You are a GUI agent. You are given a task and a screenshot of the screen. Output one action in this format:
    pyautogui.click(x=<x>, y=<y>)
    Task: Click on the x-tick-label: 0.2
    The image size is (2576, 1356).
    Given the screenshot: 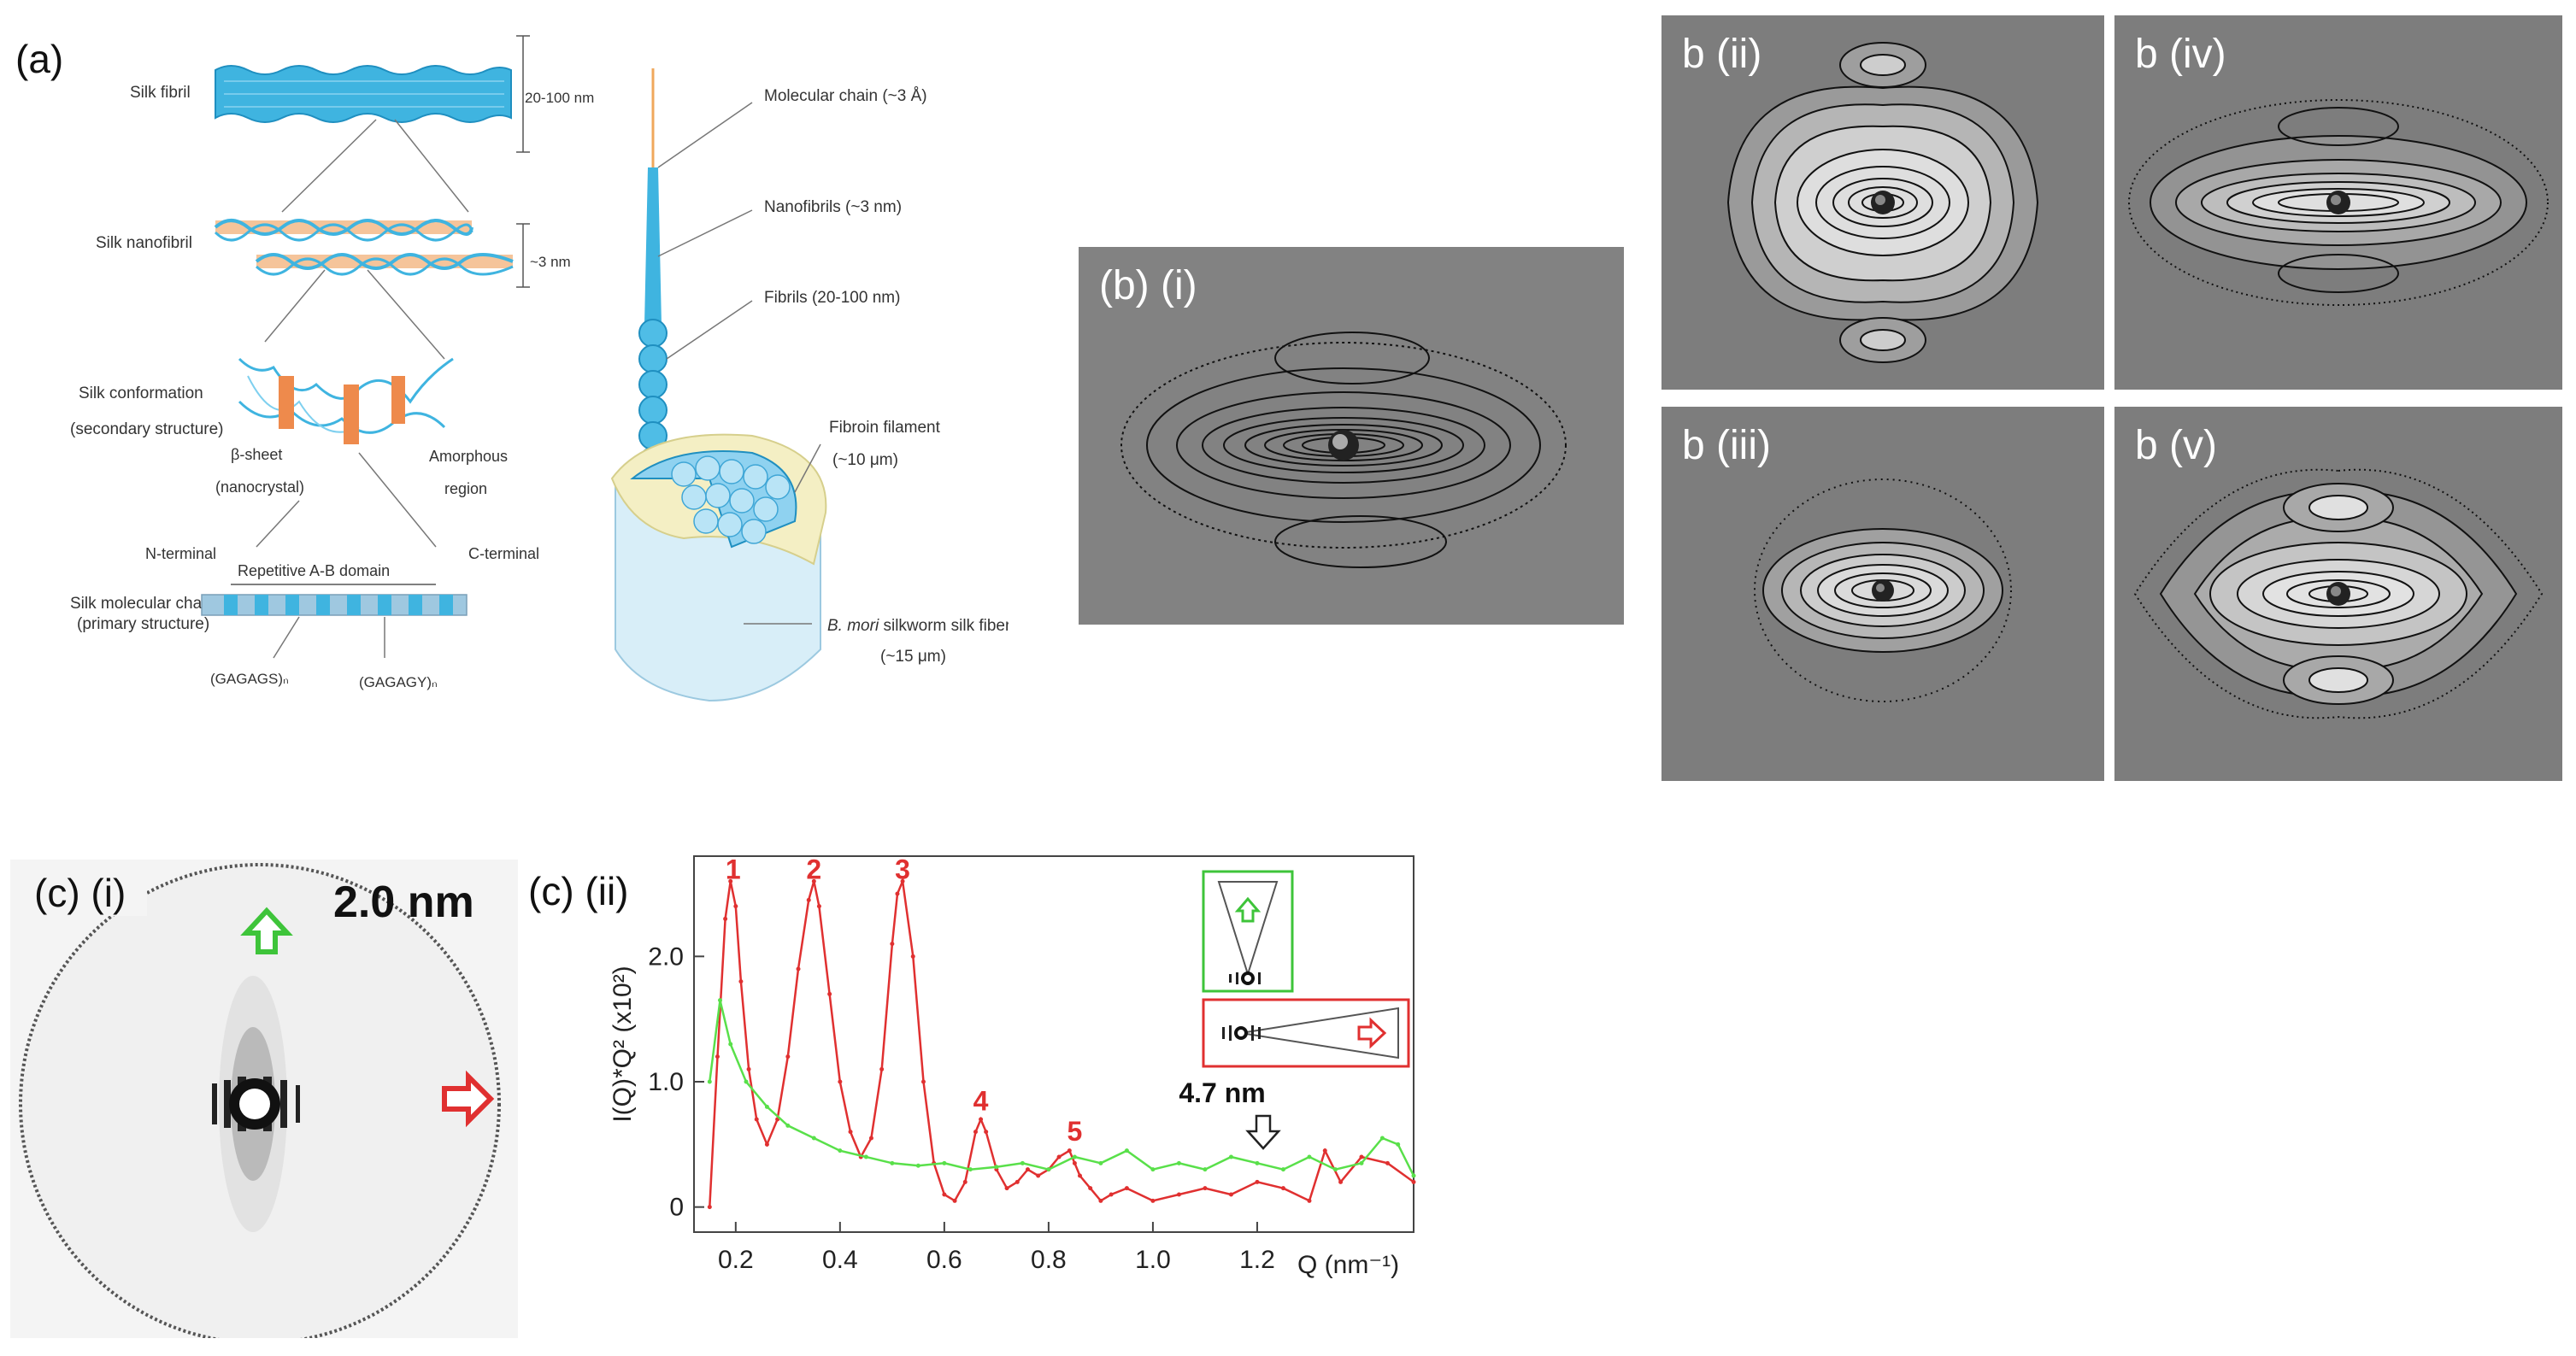 What is the action you would take?
    pyautogui.click(x=736, y=1260)
    